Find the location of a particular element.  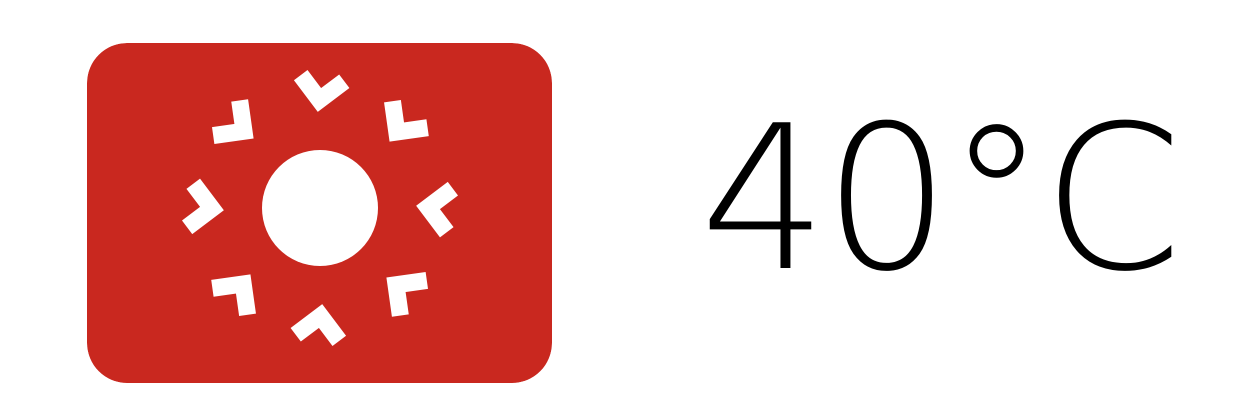

sun-rays is located at coordinates (320, 208).